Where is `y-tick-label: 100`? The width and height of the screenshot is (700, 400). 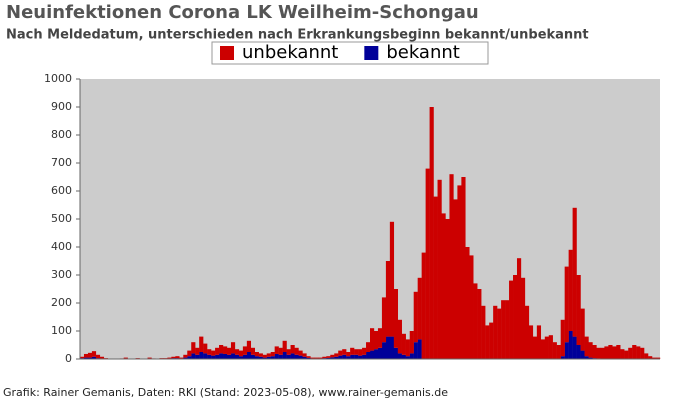
y-tick-label: 100 is located at coordinates (61, 330).